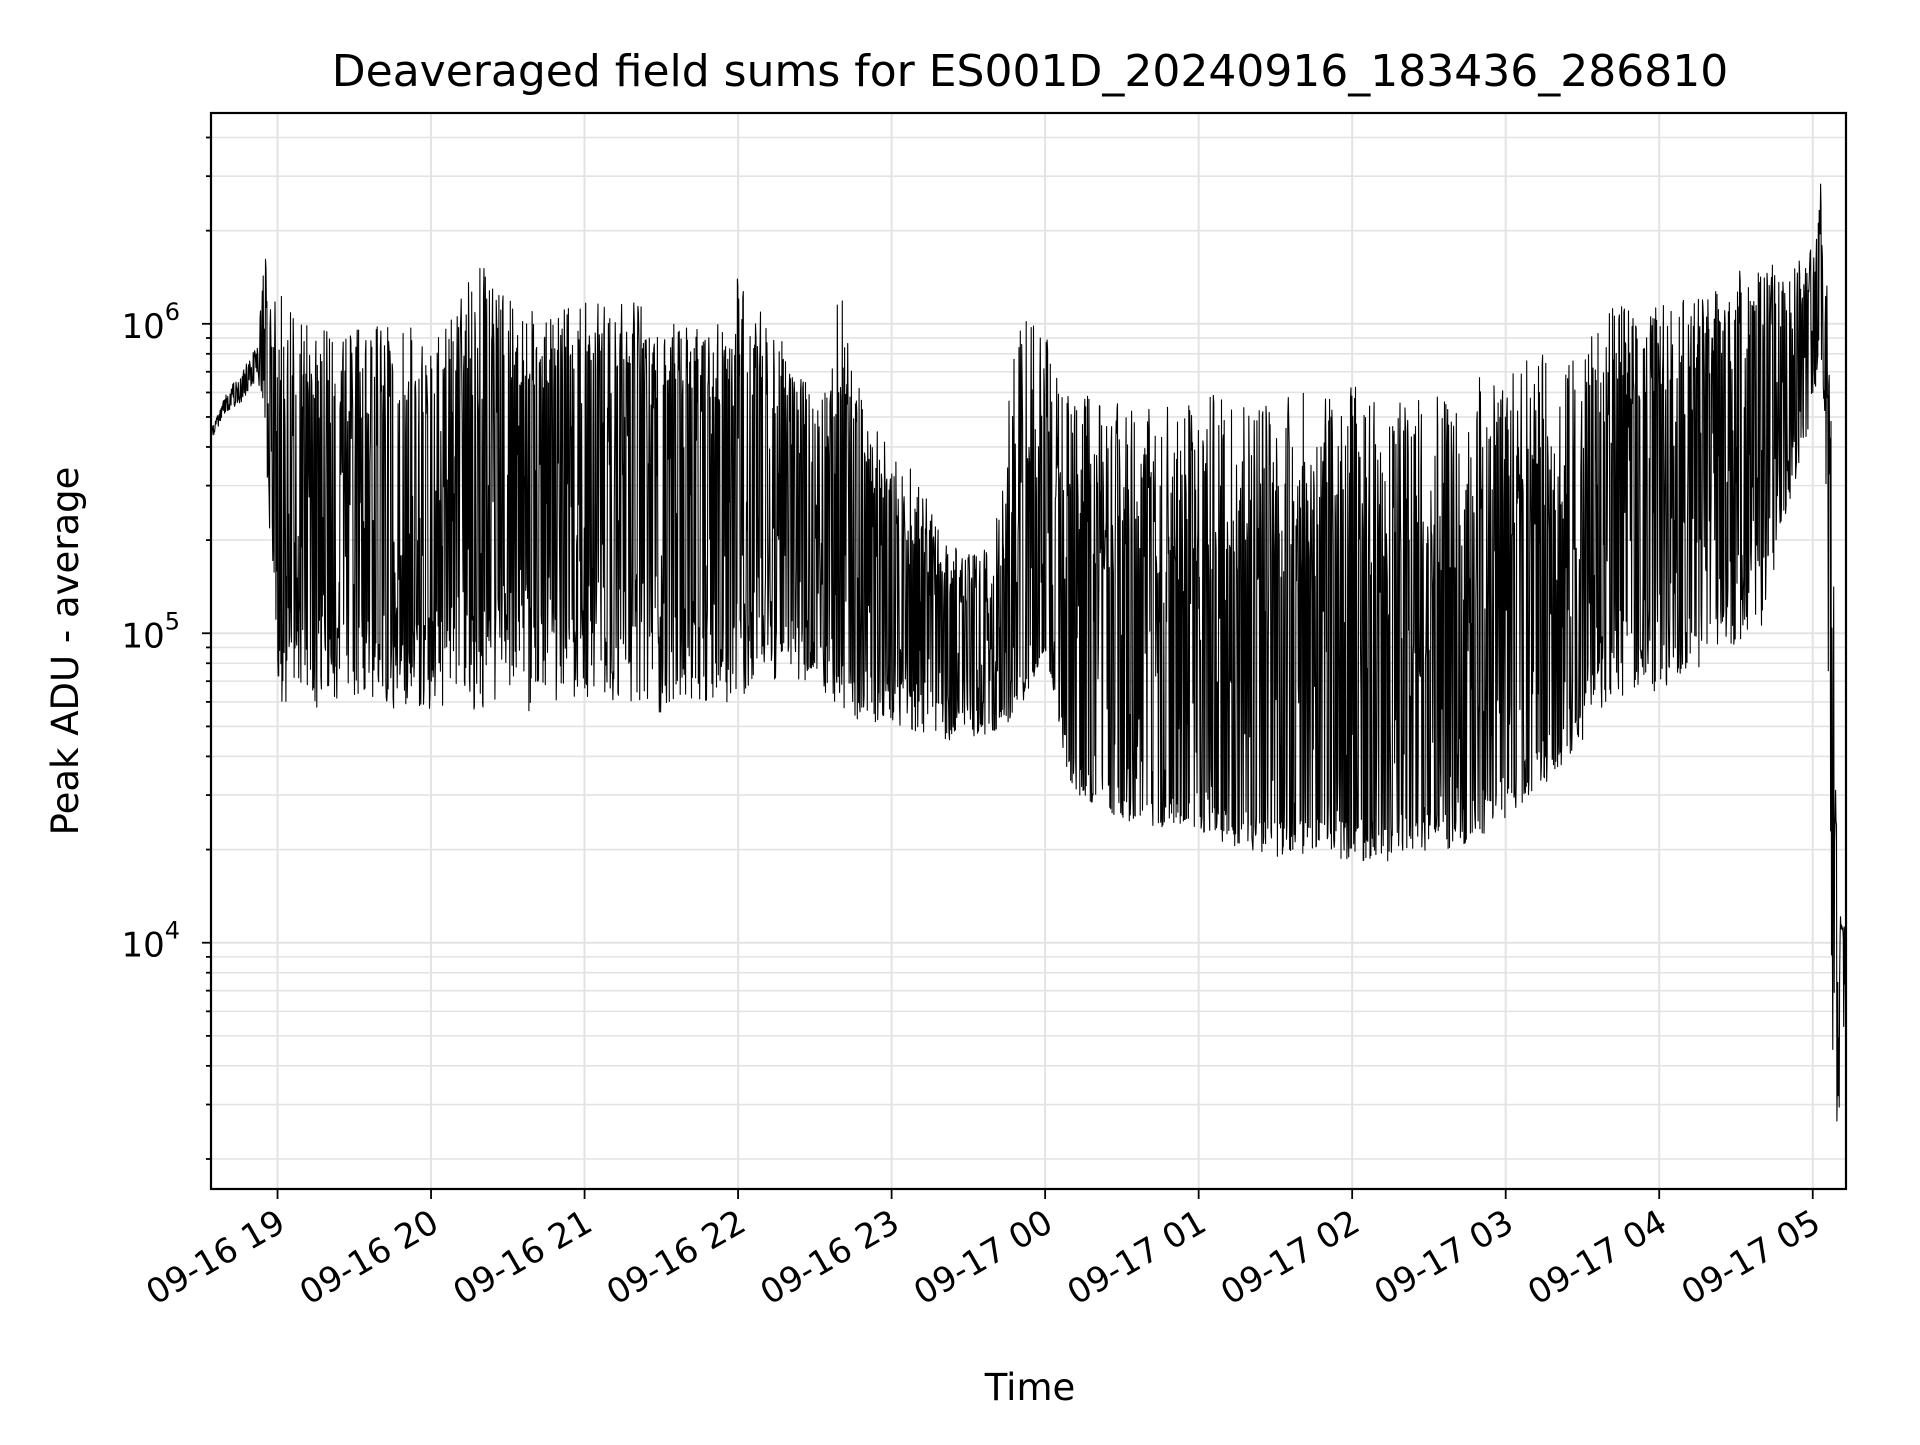 The height and width of the screenshot is (1445, 1920). What do you see at coordinates (150, 631) in the screenshot?
I see `y-tick-label: 10⁵` at bounding box center [150, 631].